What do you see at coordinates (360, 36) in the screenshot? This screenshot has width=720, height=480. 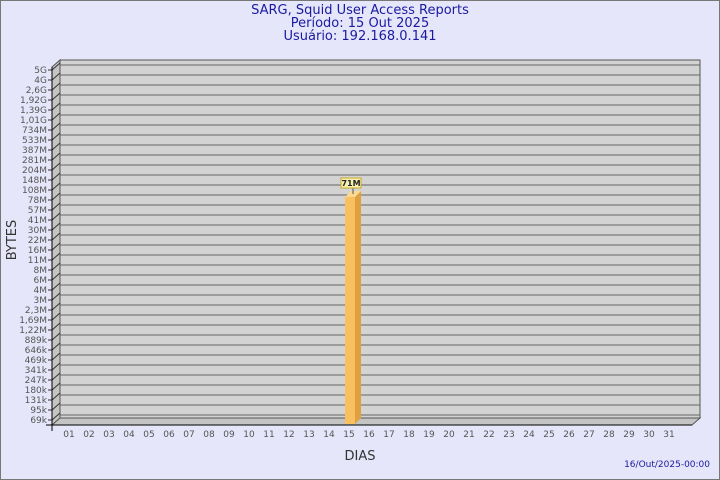 I see `user-label: Usuário: 192.168.0.141` at bounding box center [360, 36].